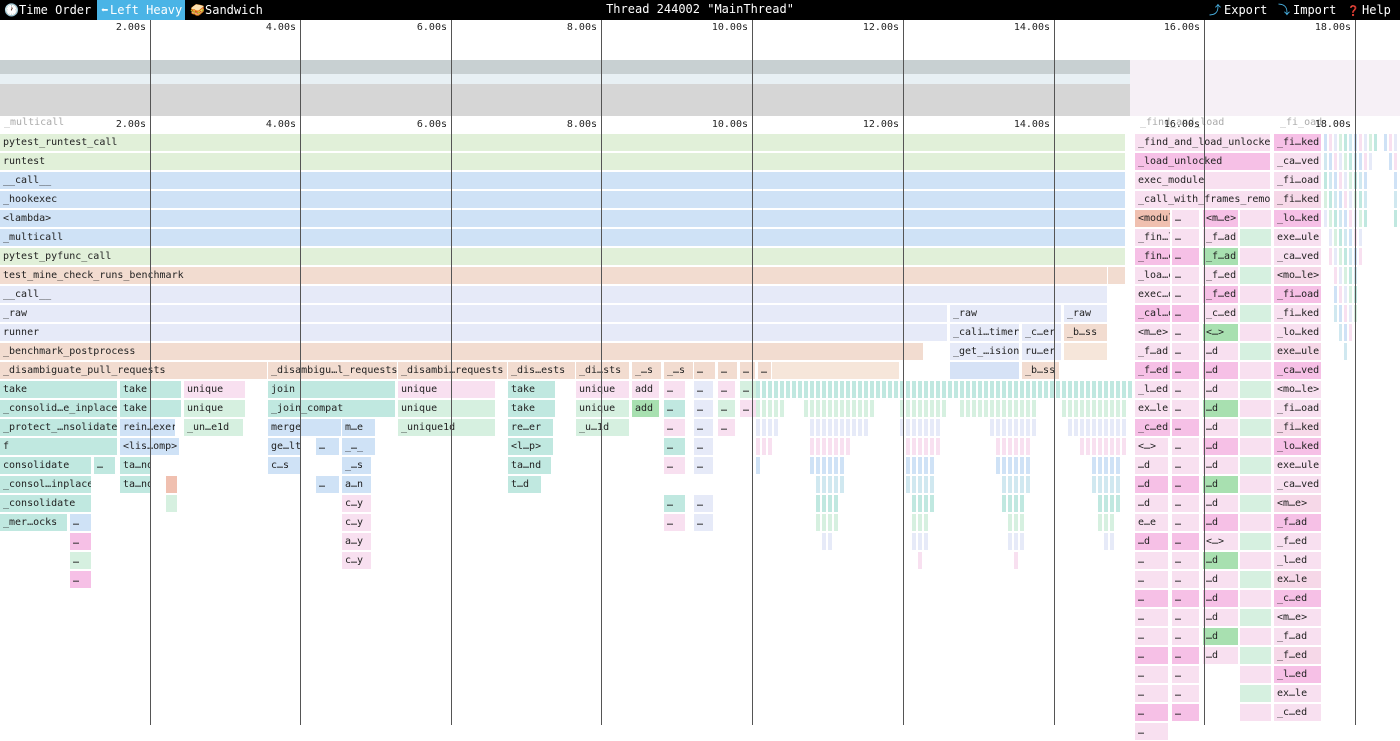 The image size is (1400, 741). Describe the element at coordinates (474, 333) in the screenshot. I see `flame-frame: runner` at that location.